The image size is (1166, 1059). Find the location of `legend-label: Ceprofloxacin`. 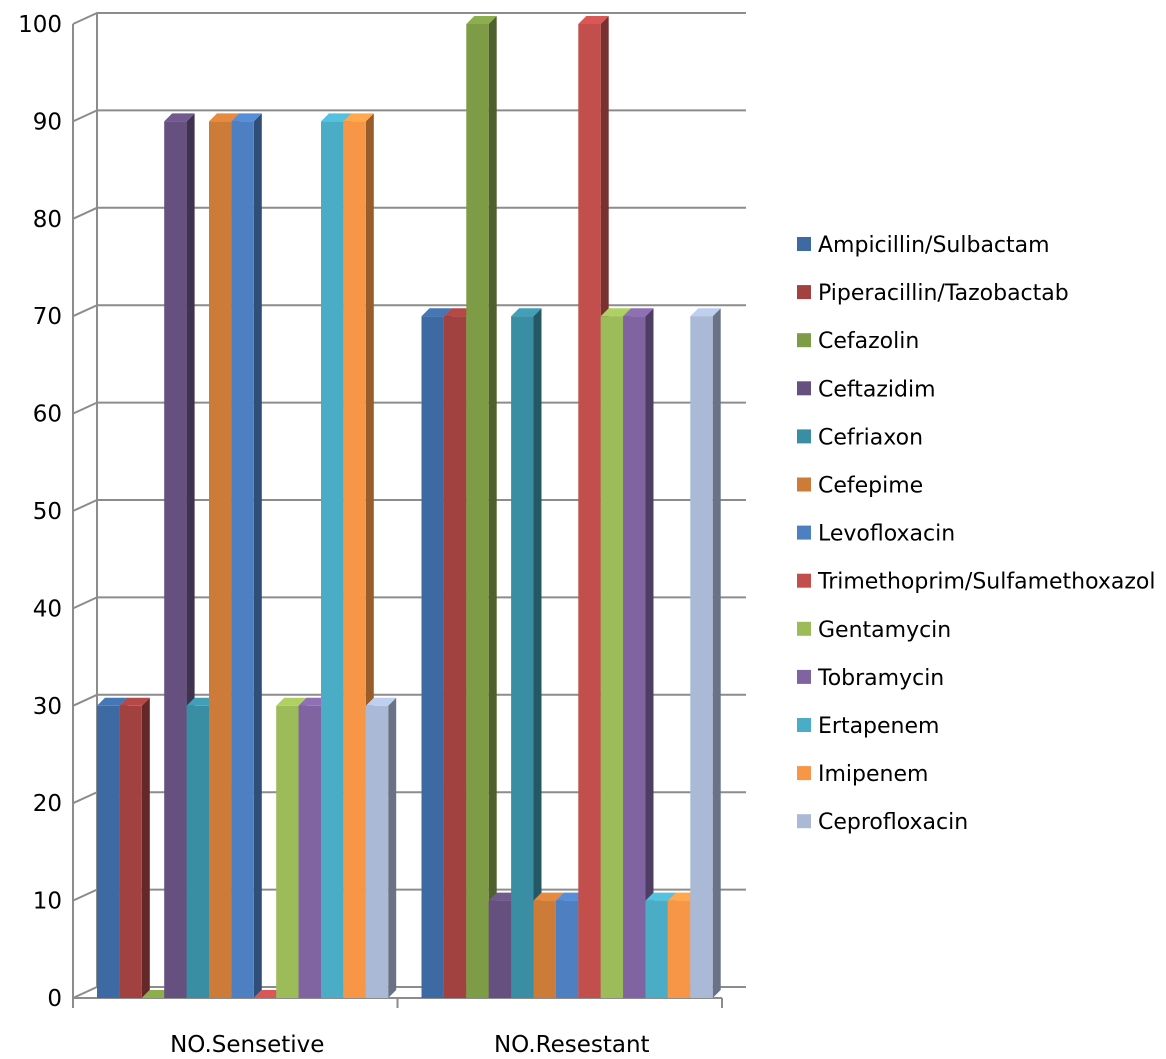

legend-label: Ceprofloxacin is located at coordinates (893, 822).